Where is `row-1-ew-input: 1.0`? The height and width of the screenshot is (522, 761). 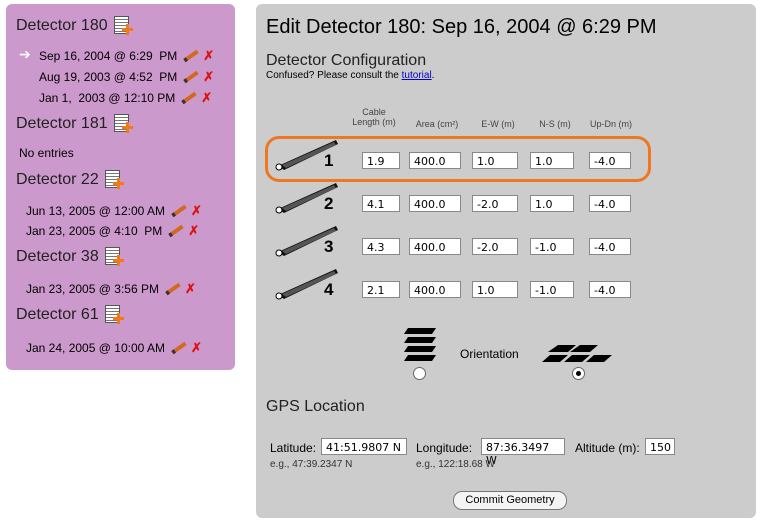 row-1-ew-input: 1.0 is located at coordinates (495, 160).